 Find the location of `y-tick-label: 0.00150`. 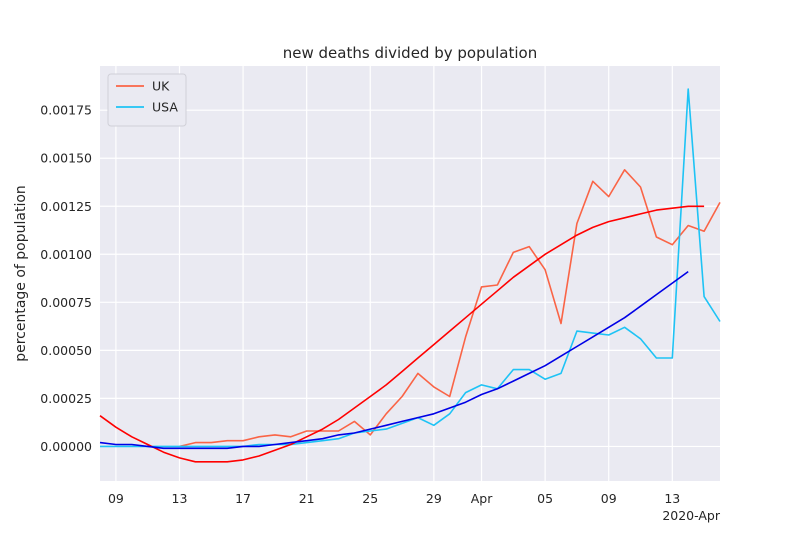

y-tick-label: 0.00150 is located at coordinates (66, 158).